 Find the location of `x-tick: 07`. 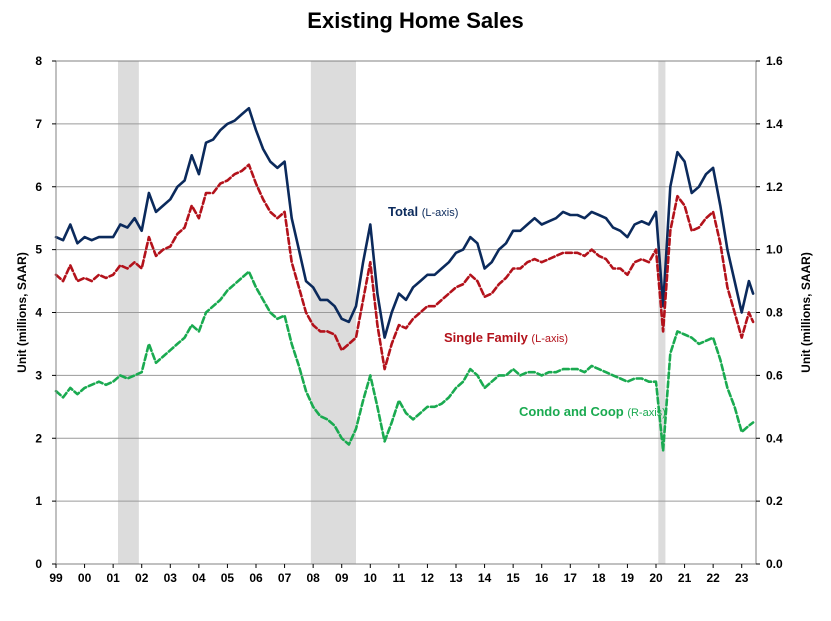

x-tick: 07 is located at coordinates (285, 578).